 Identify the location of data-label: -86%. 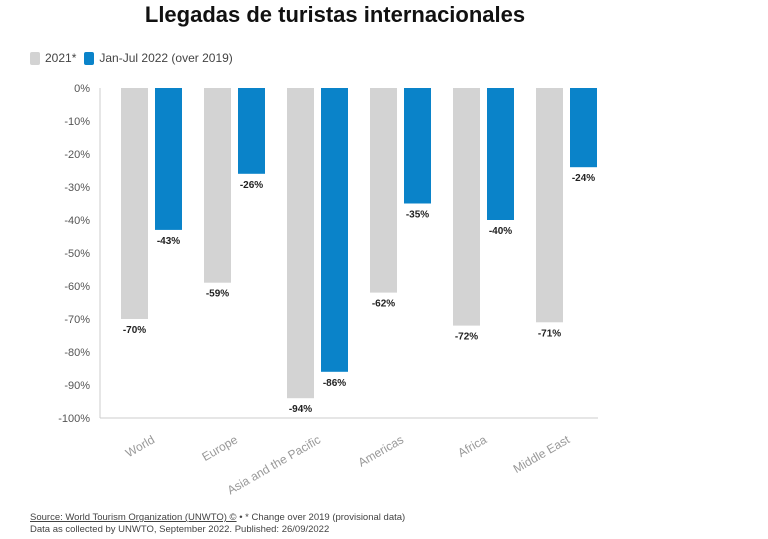
(334, 383).